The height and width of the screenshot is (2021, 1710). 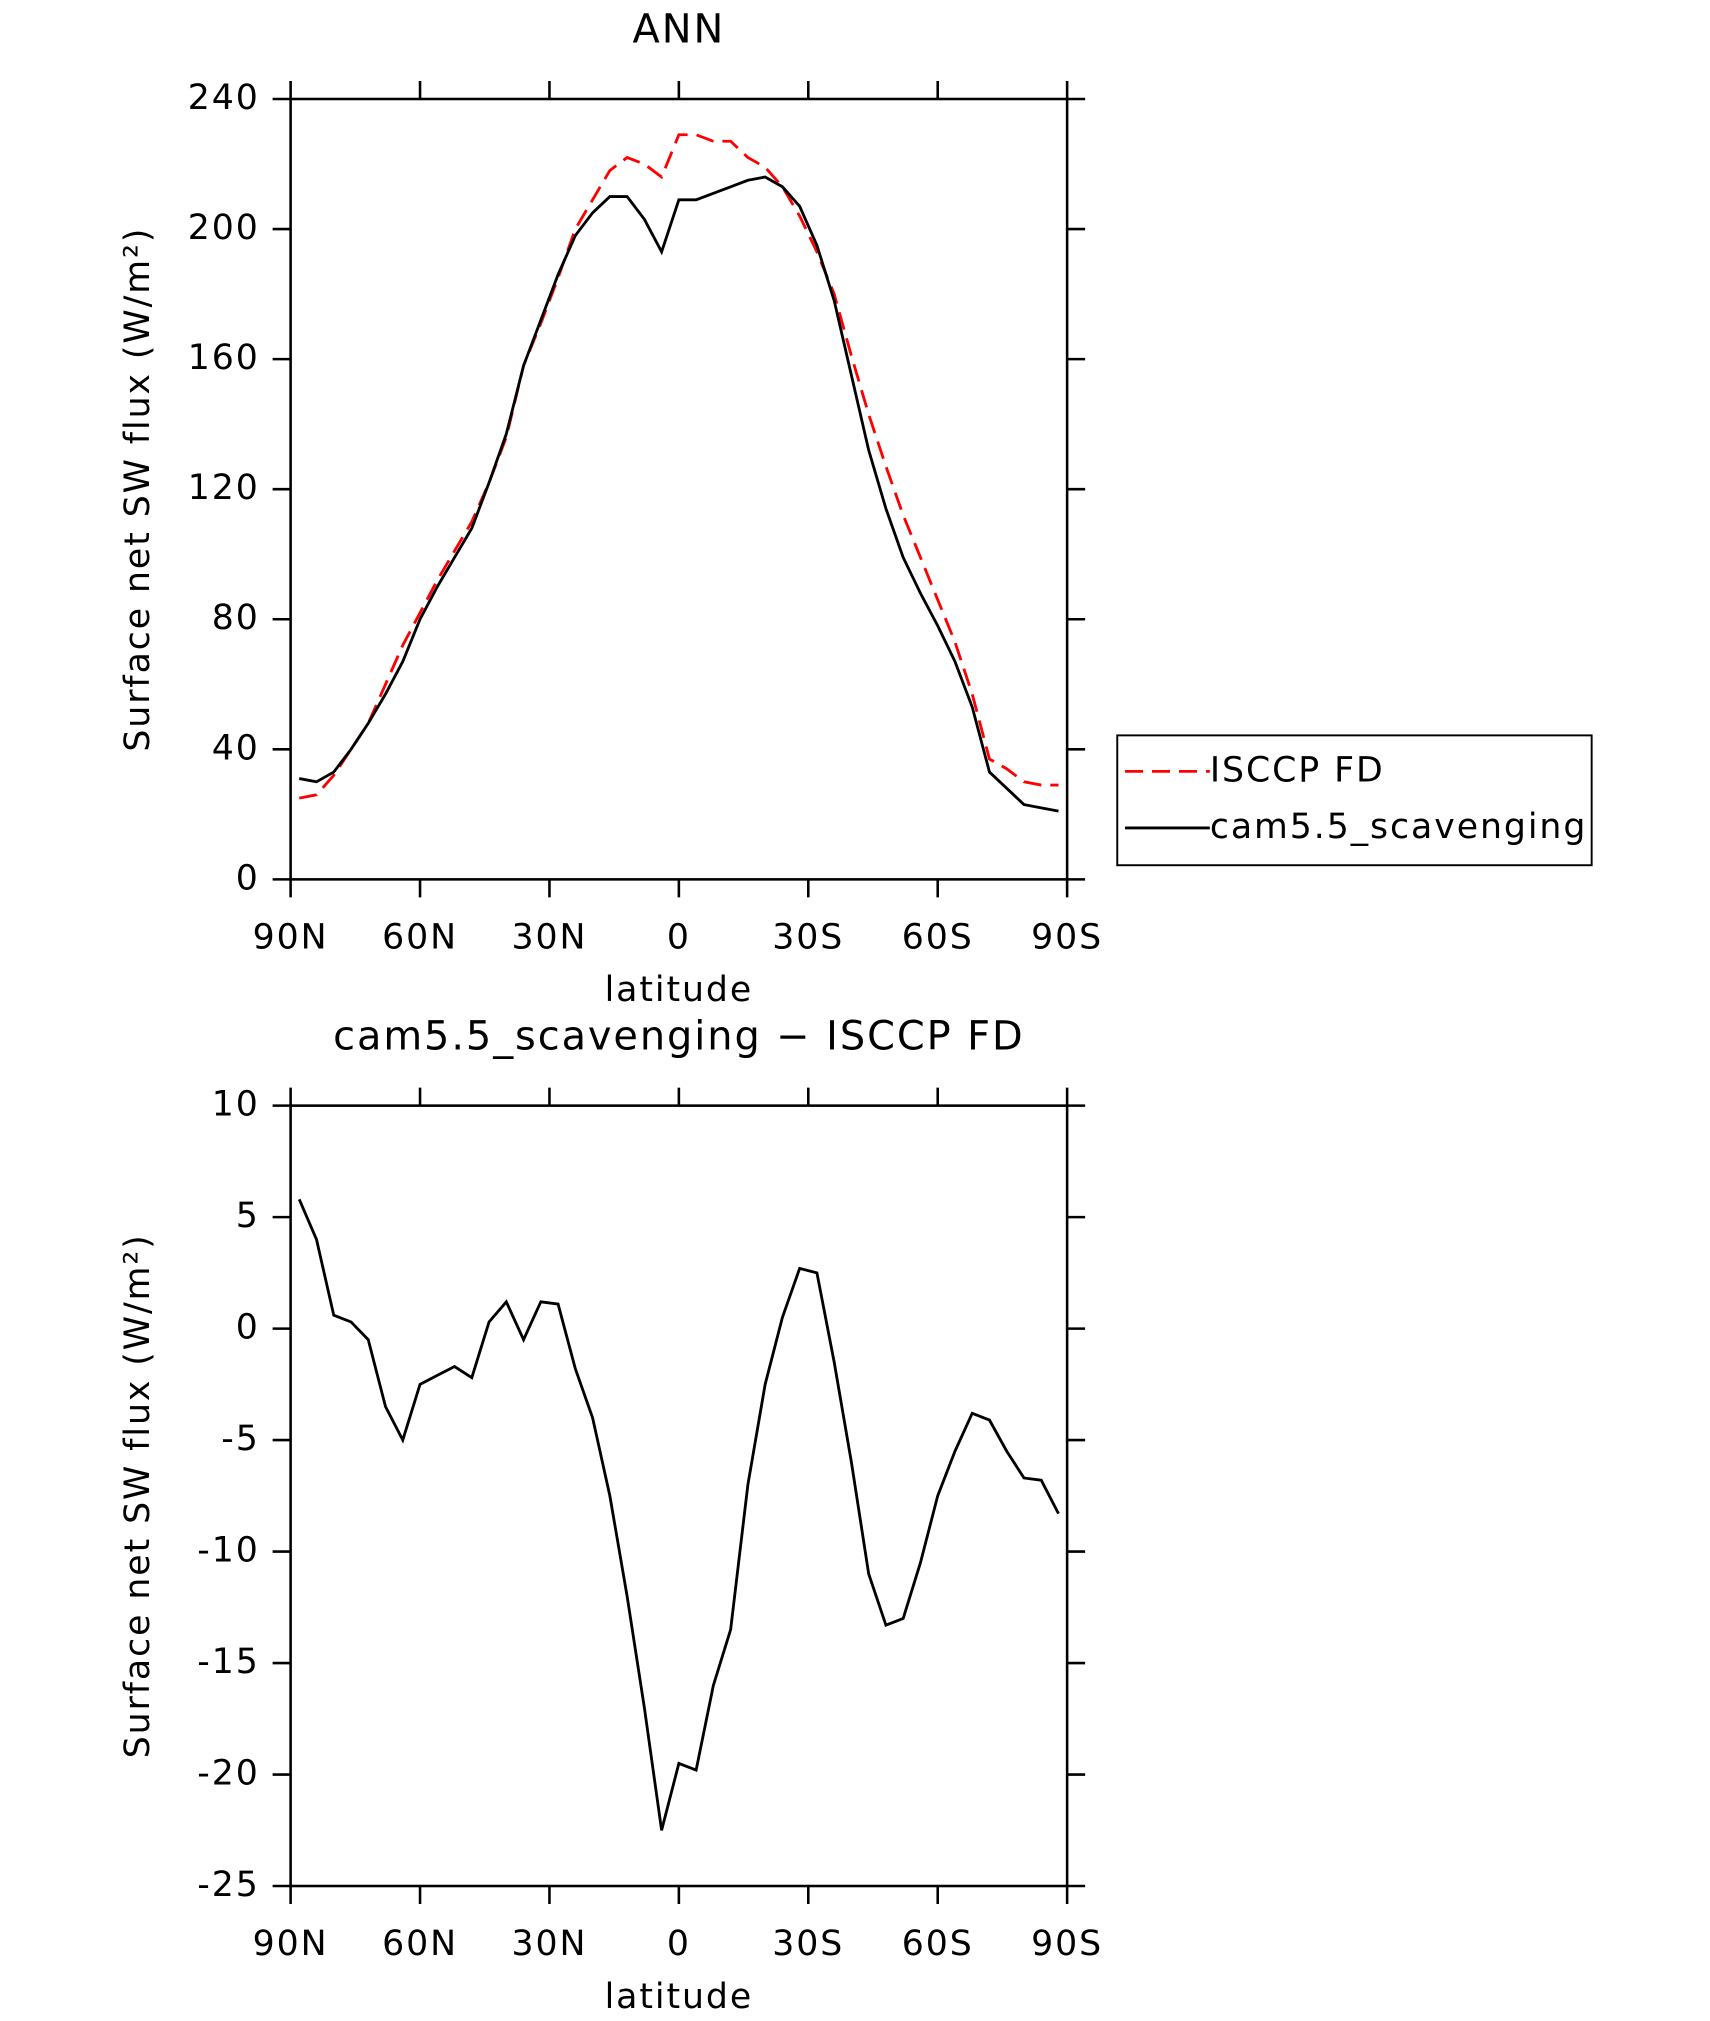 What do you see at coordinates (228, 1774) in the screenshot?
I see `y-tick-label: -20` at bounding box center [228, 1774].